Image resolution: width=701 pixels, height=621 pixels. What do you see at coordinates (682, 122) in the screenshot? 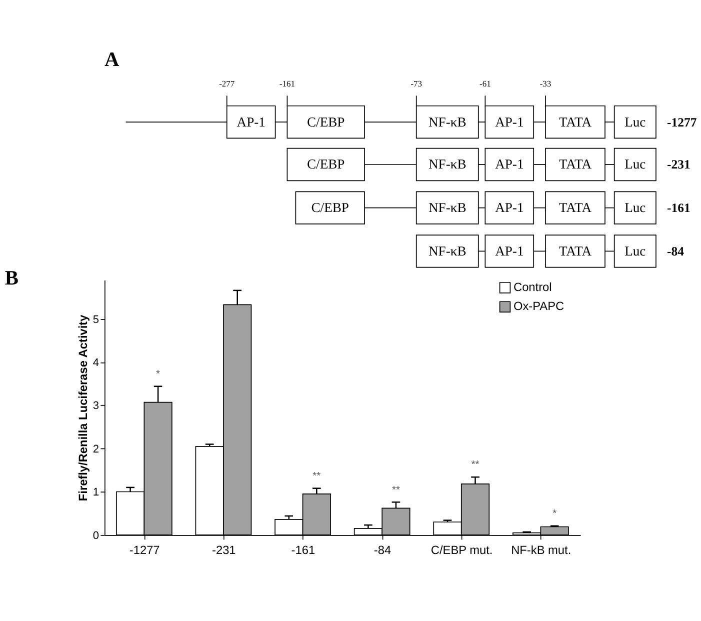
I see `text: -1277` at bounding box center [682, 122].